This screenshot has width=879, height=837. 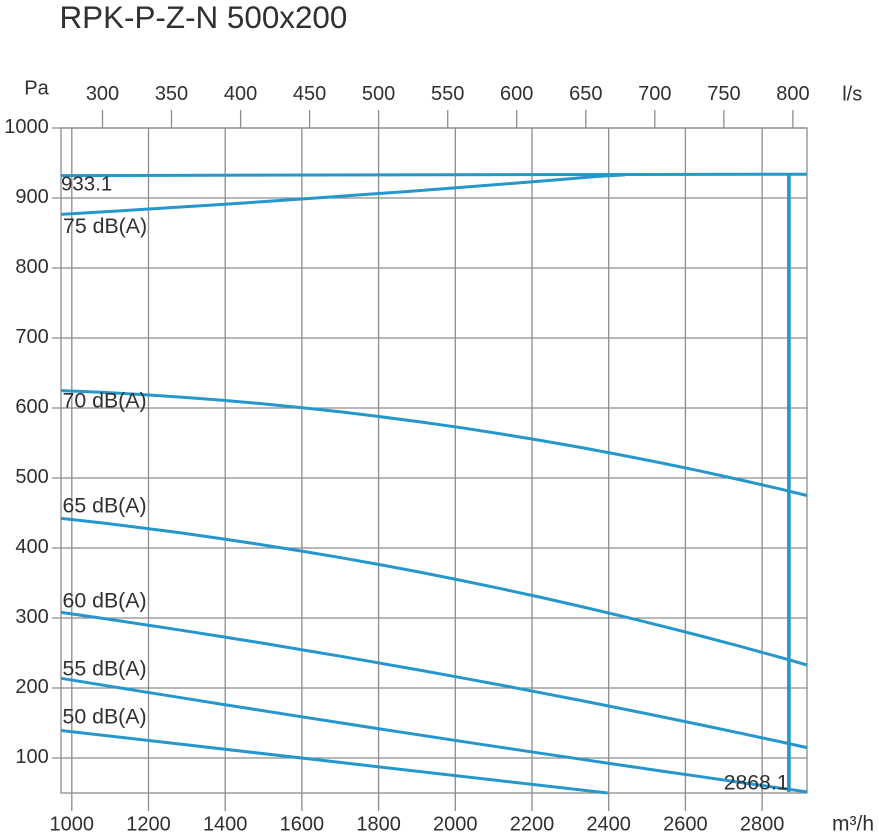 I want to click on svg-text: 2200, so click(x=532, y=825).